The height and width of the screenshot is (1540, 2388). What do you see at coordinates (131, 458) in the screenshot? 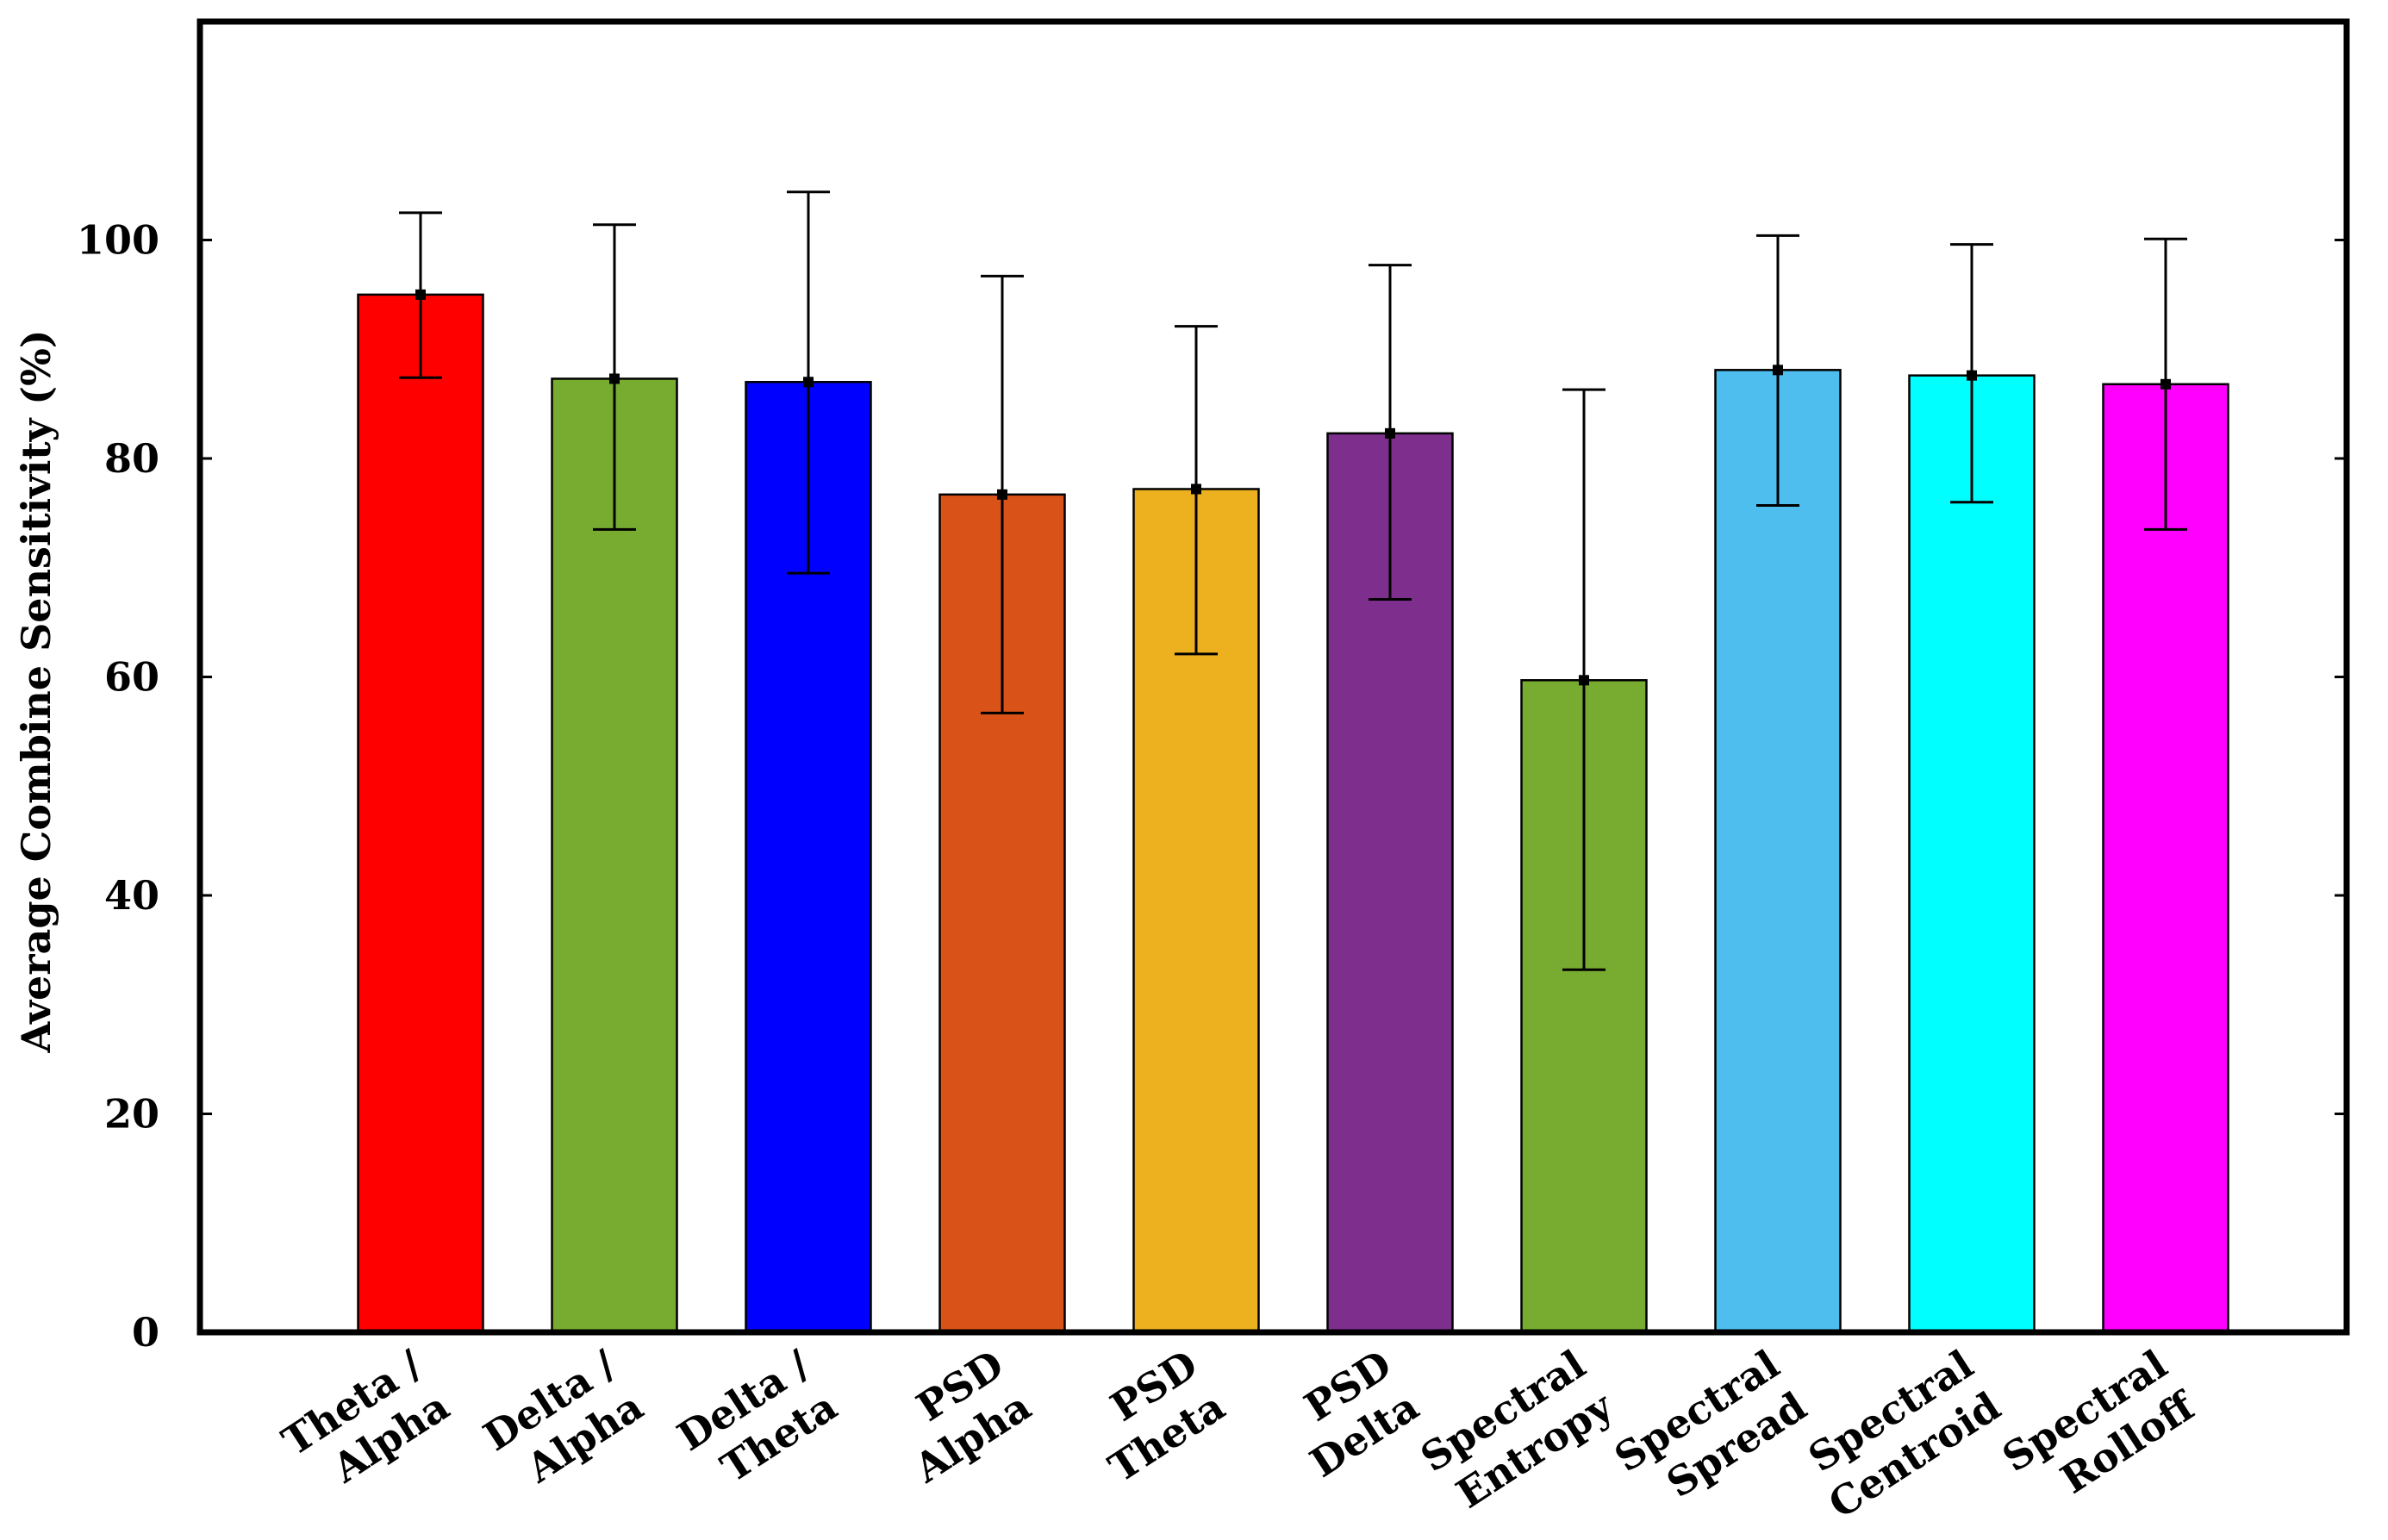
I see `y-tick-label: 80` at bounding box center [131, 458].